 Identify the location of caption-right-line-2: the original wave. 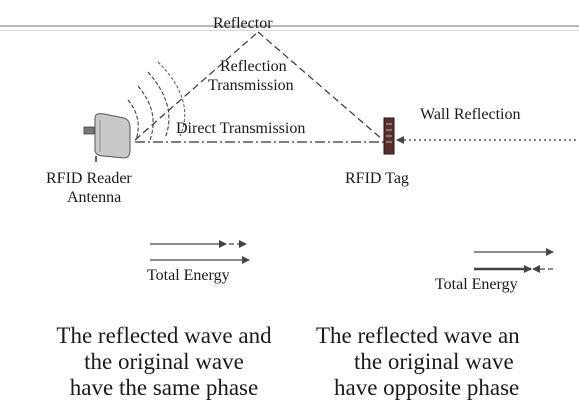
(434, 361).